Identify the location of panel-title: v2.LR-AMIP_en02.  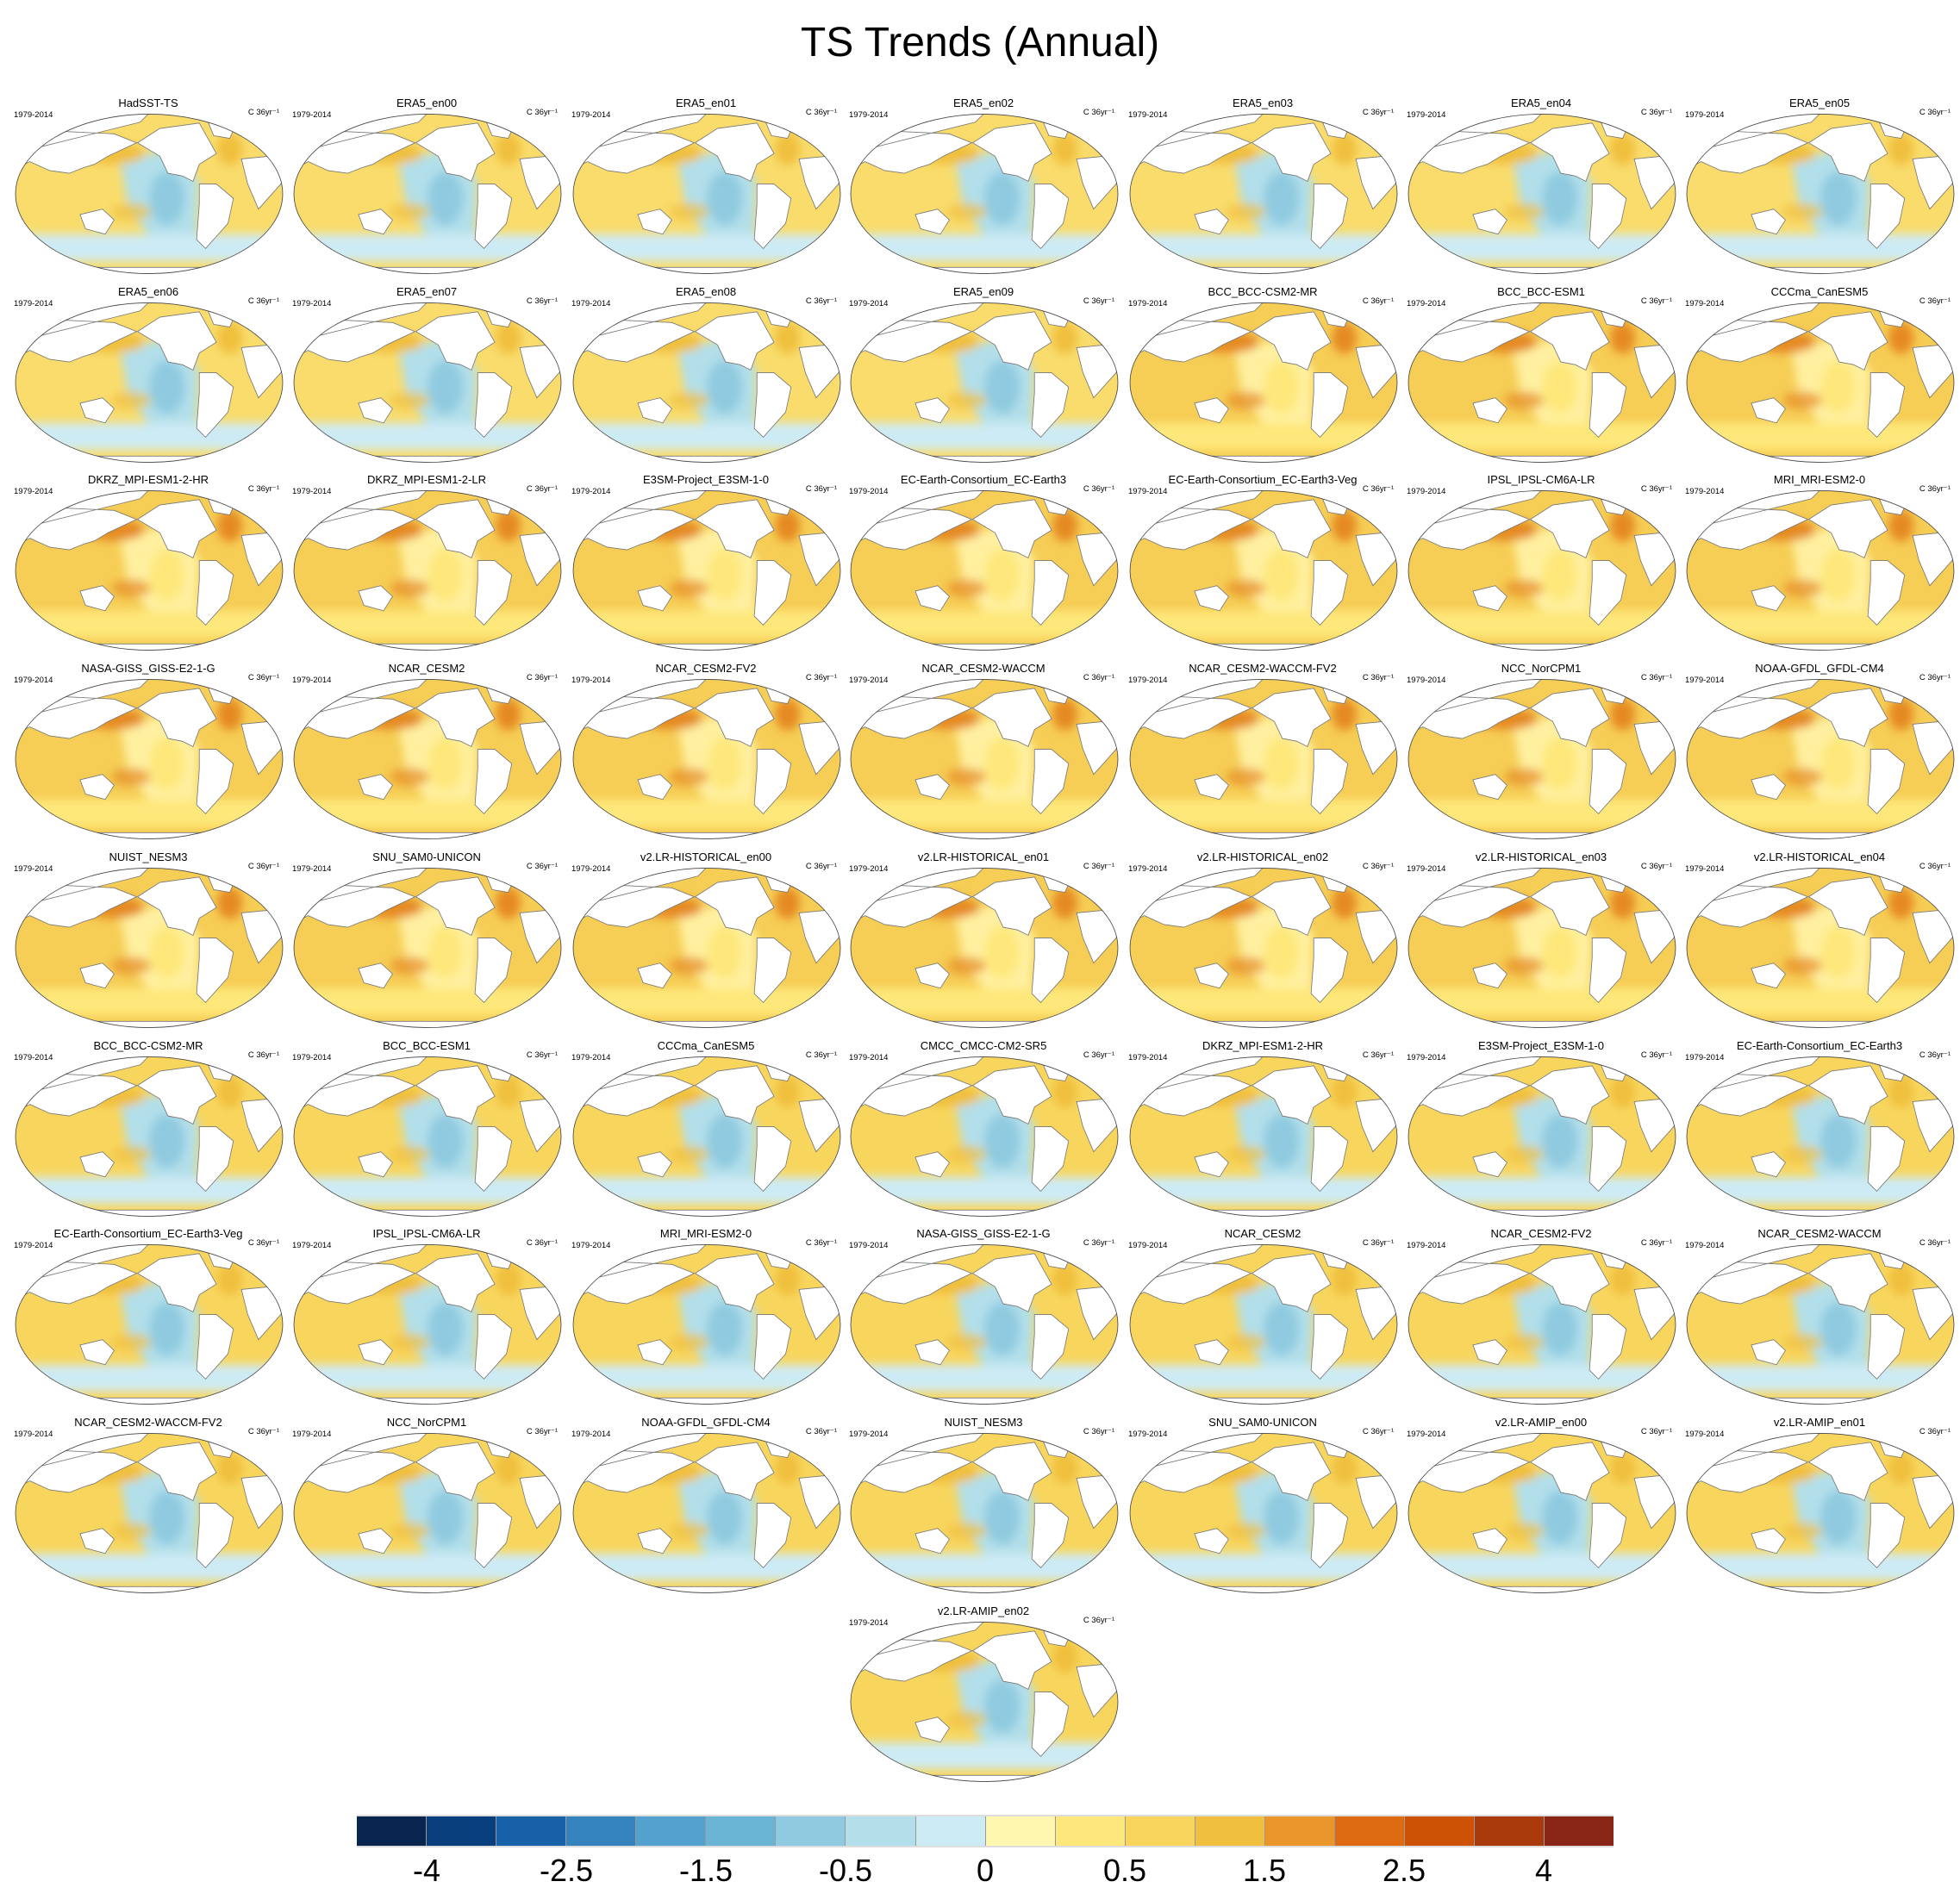
(984, 1610).